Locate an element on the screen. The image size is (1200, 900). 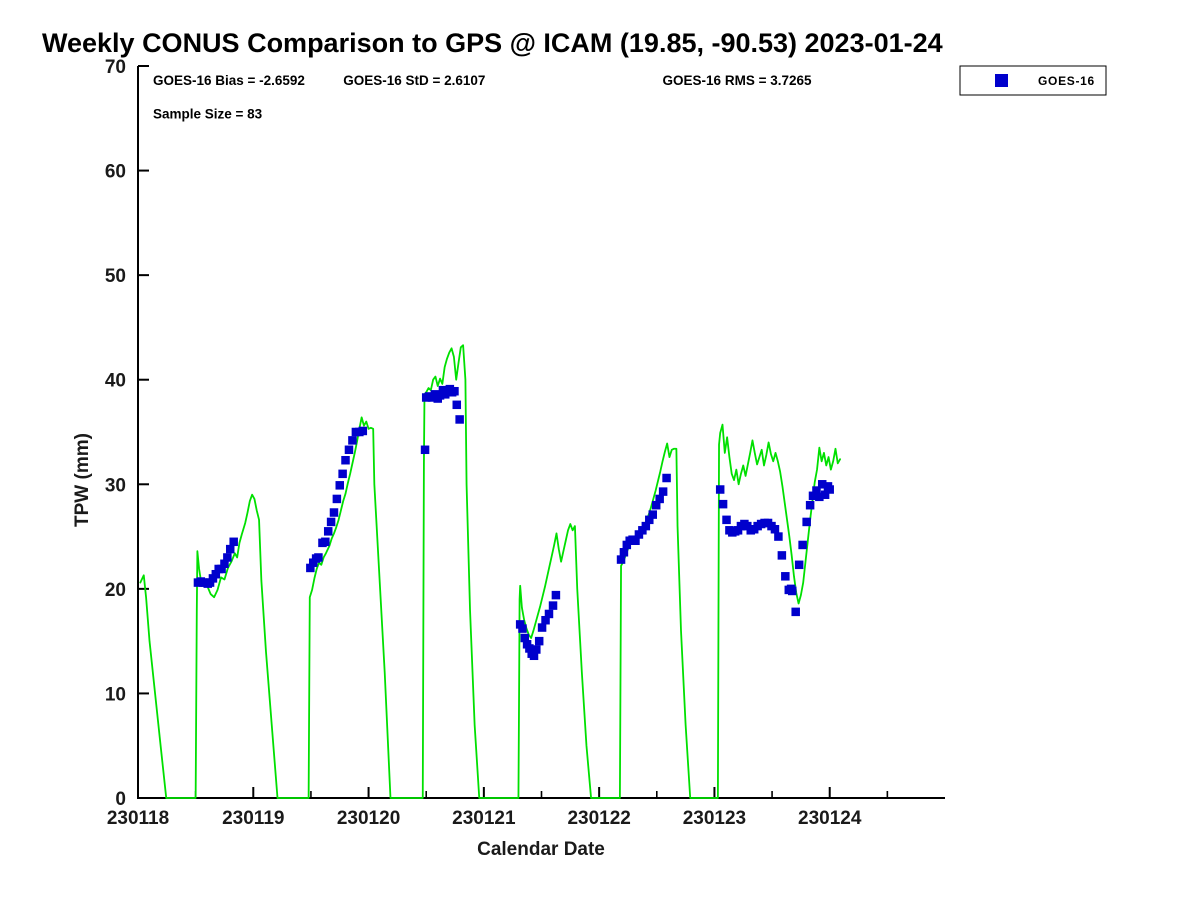
y-axis-tick-labels: 0 10 20 30 40 50 60 70 is located at coordinates (115, 433).